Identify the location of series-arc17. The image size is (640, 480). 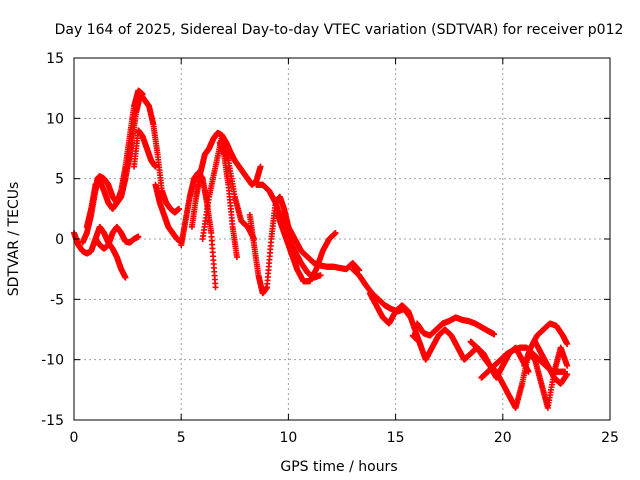
(395, 320).